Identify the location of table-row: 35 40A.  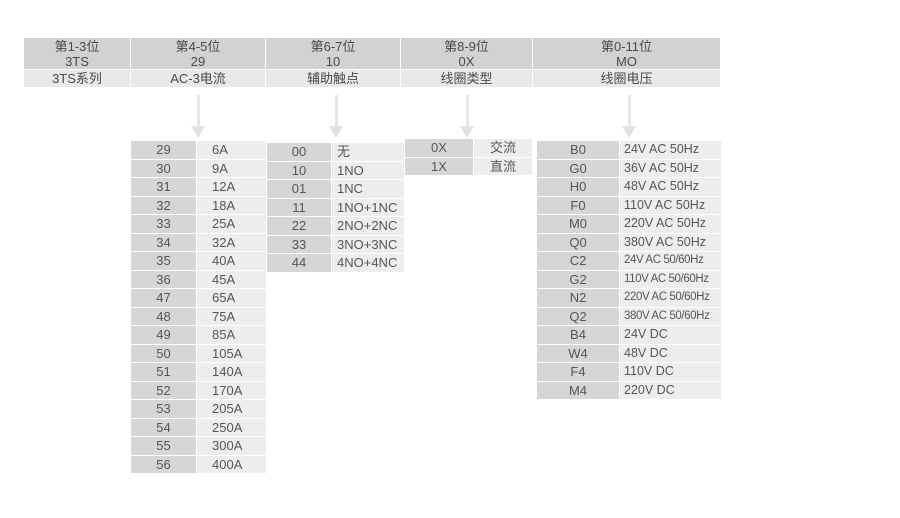
(198, 261).